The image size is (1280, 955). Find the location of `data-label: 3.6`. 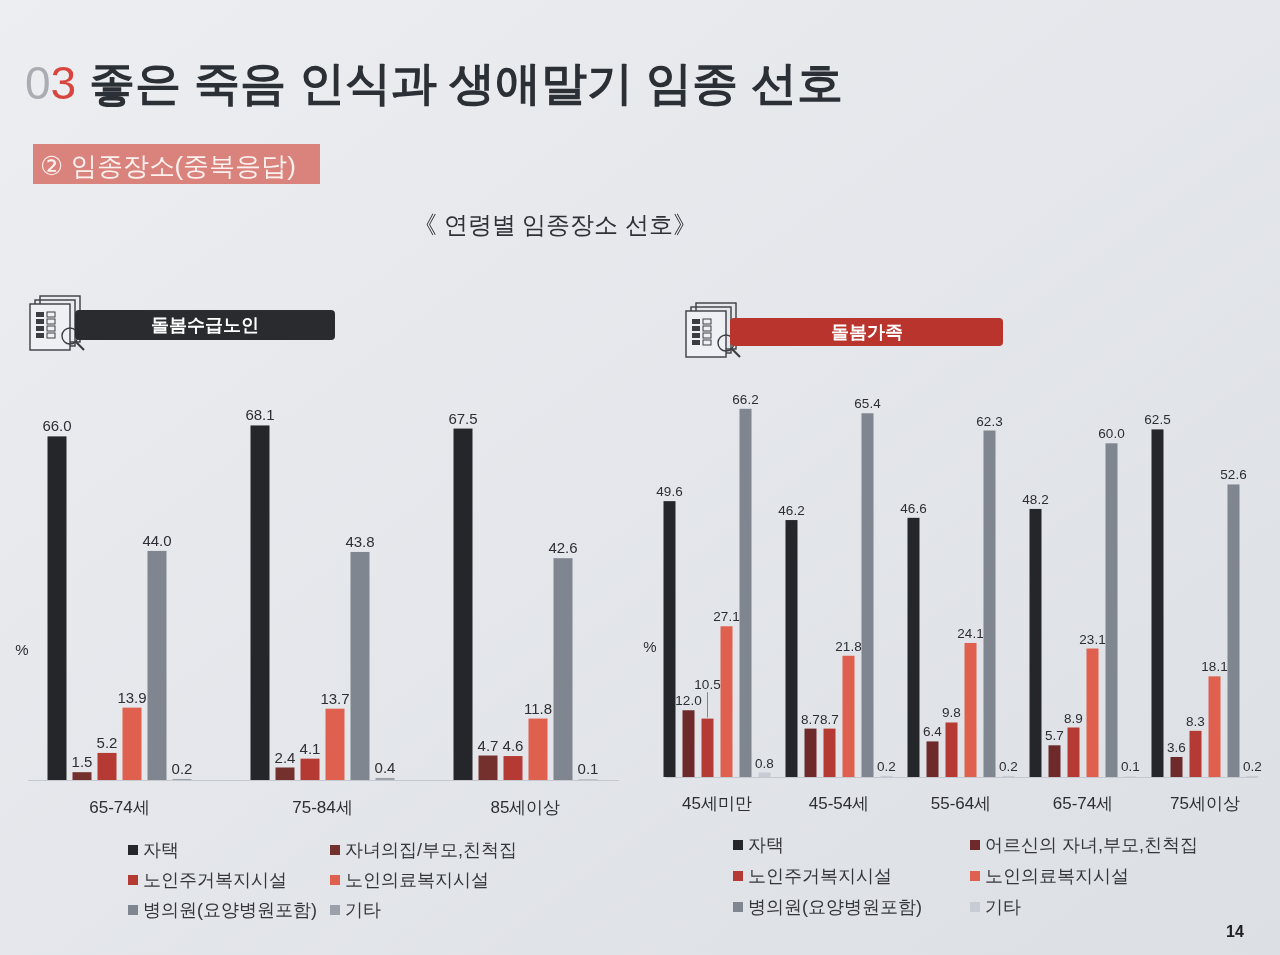

data-label: 3.6 is located at coordinates (1176, 747).